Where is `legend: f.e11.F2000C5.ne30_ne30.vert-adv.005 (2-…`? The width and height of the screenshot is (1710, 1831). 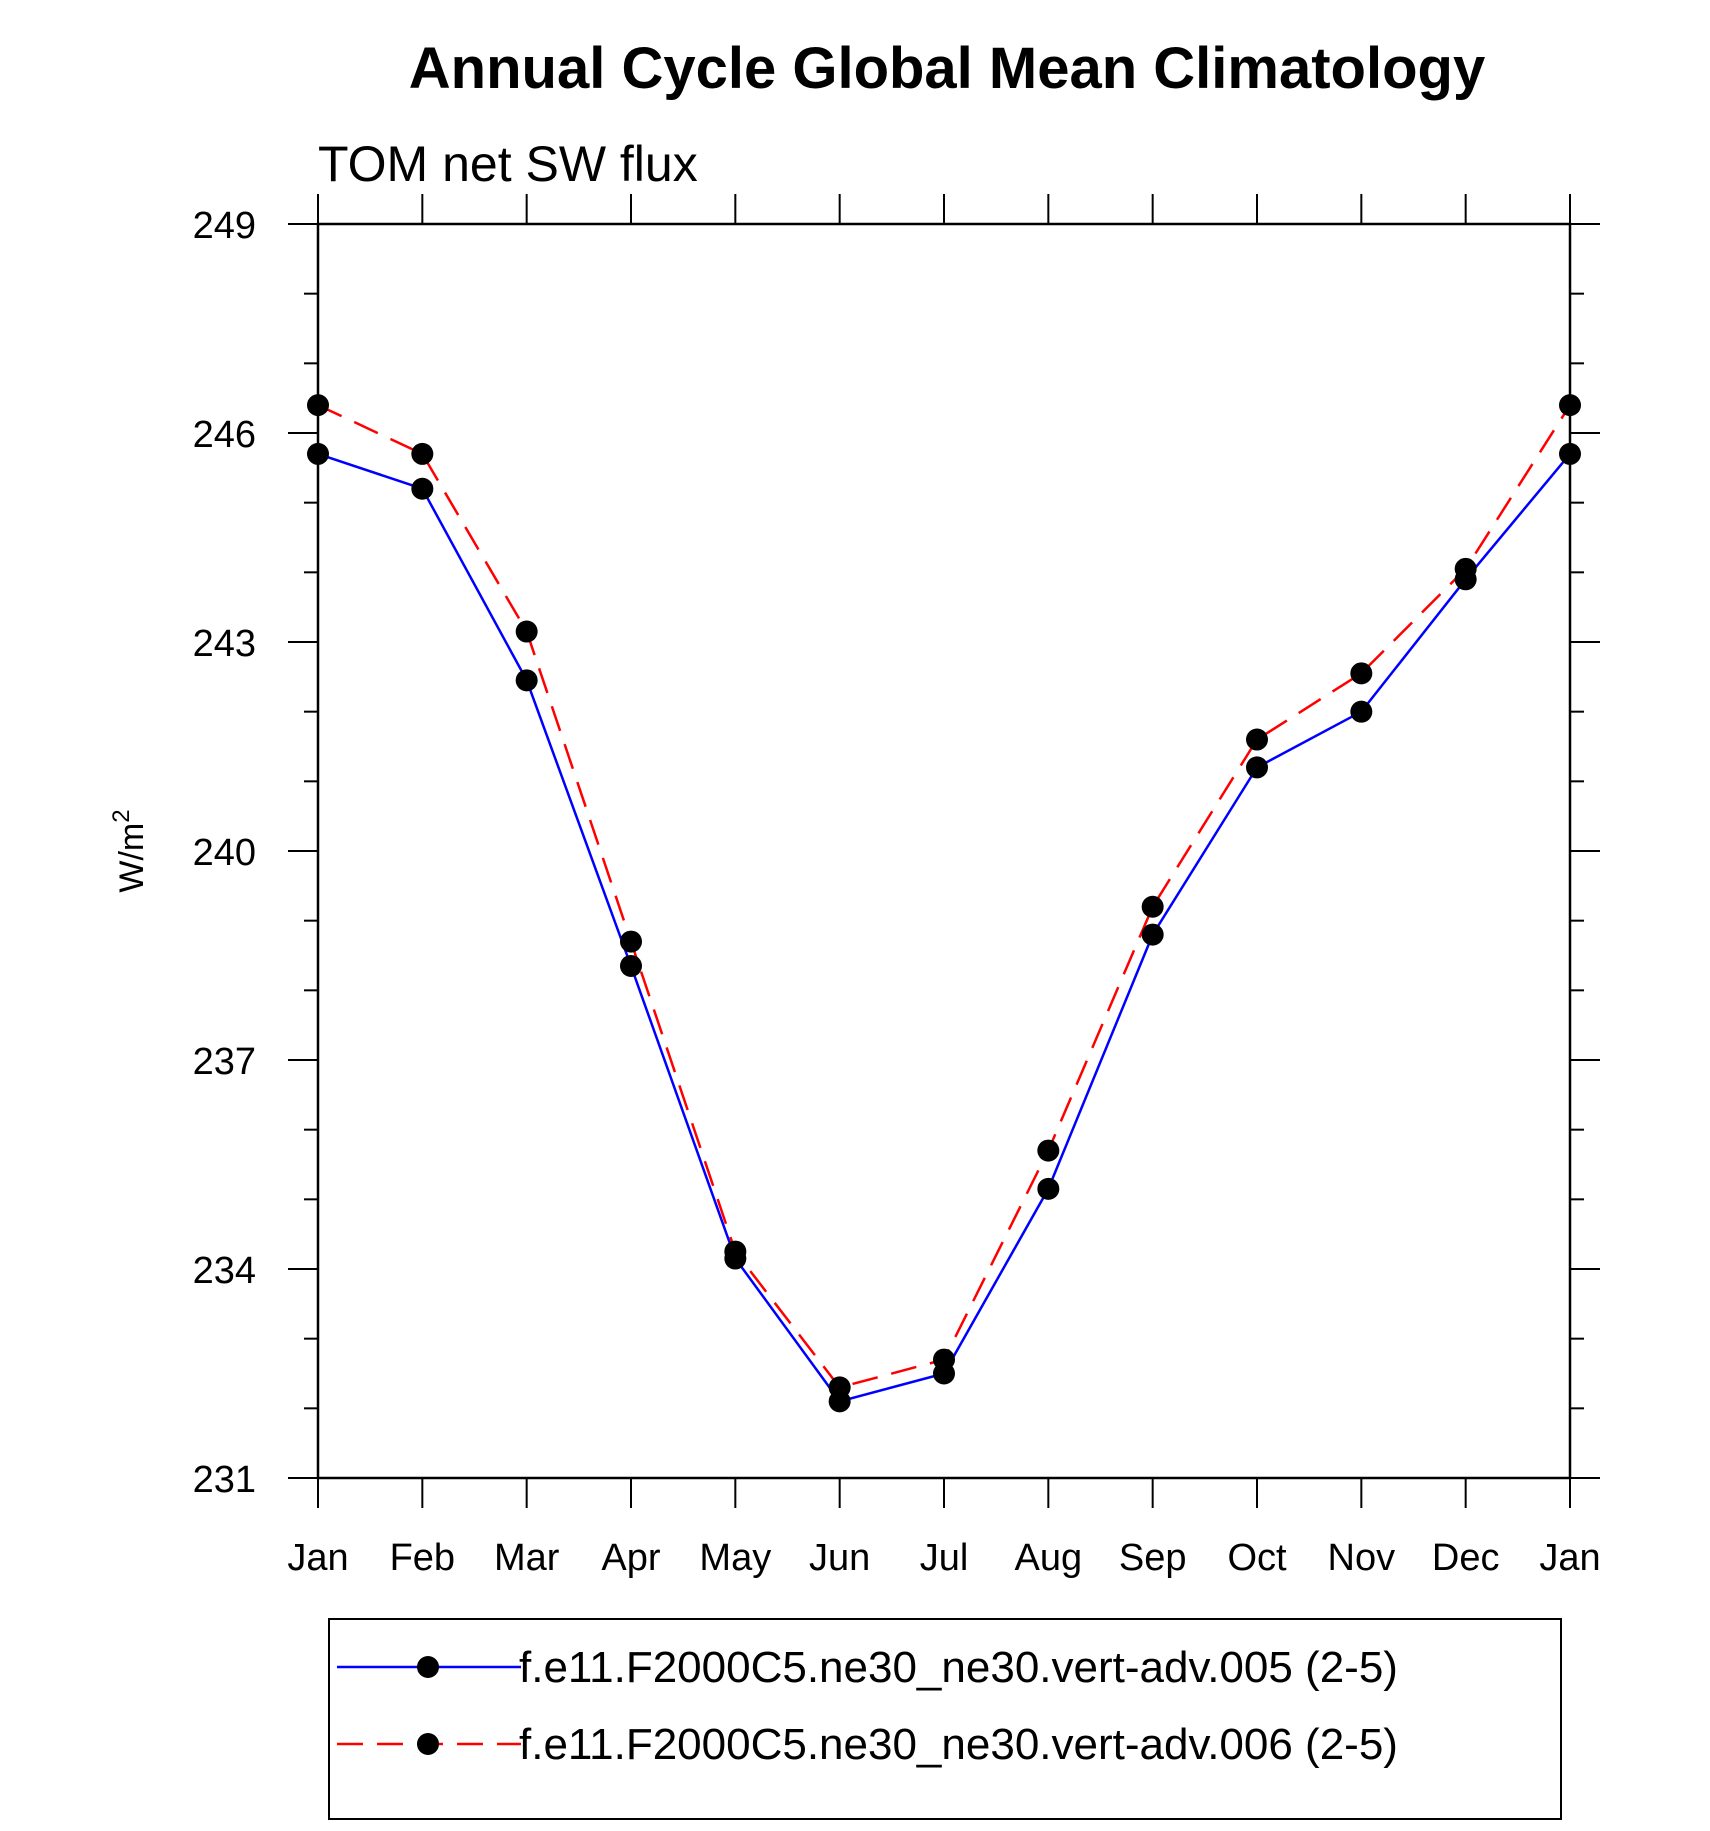 legend: f.e11.F2000C5.ne30_ne30.vert-adv.005 (2-… is located at coordinates (945, 1719).